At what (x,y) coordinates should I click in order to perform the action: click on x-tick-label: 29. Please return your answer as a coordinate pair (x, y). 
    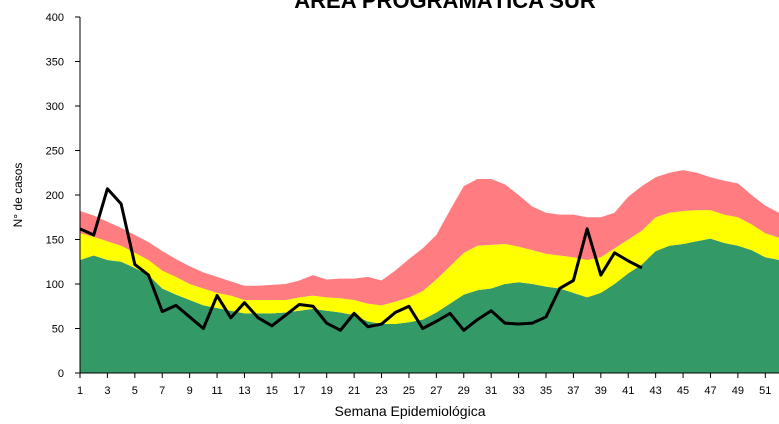
    Looking at the image, I should click on (464, 391).